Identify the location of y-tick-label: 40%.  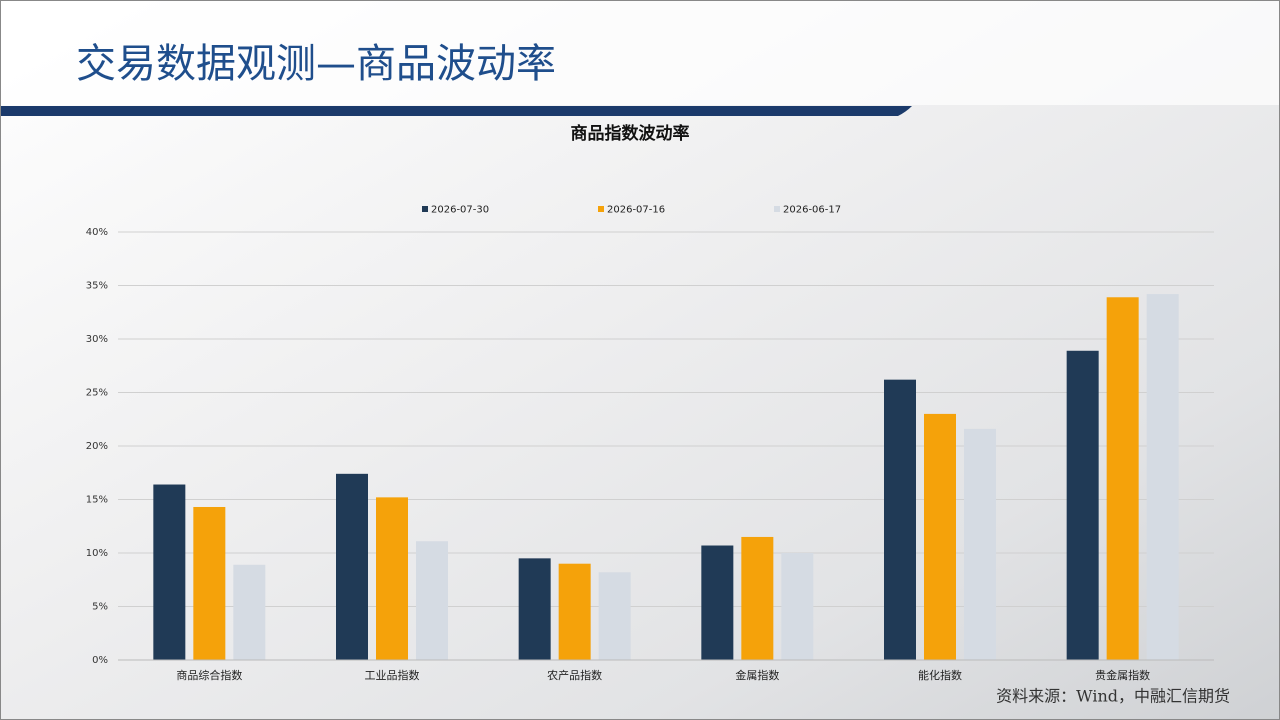
(97, 232).